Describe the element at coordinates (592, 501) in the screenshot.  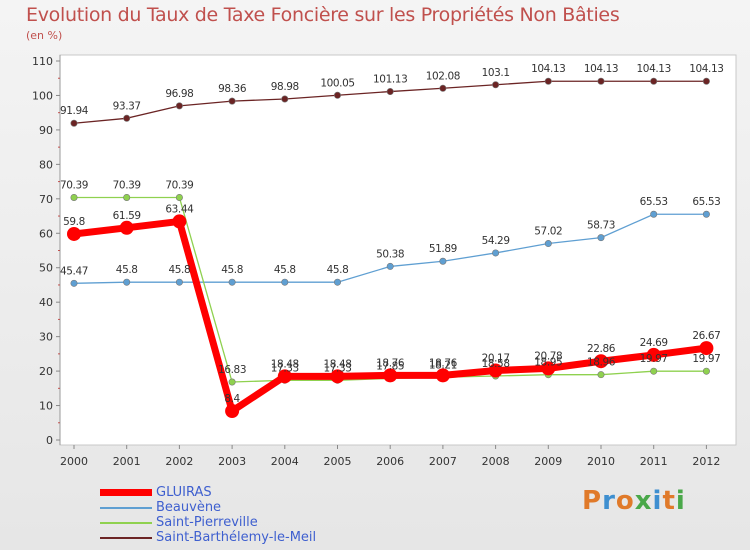
I see `logo-letter: P` at that location.